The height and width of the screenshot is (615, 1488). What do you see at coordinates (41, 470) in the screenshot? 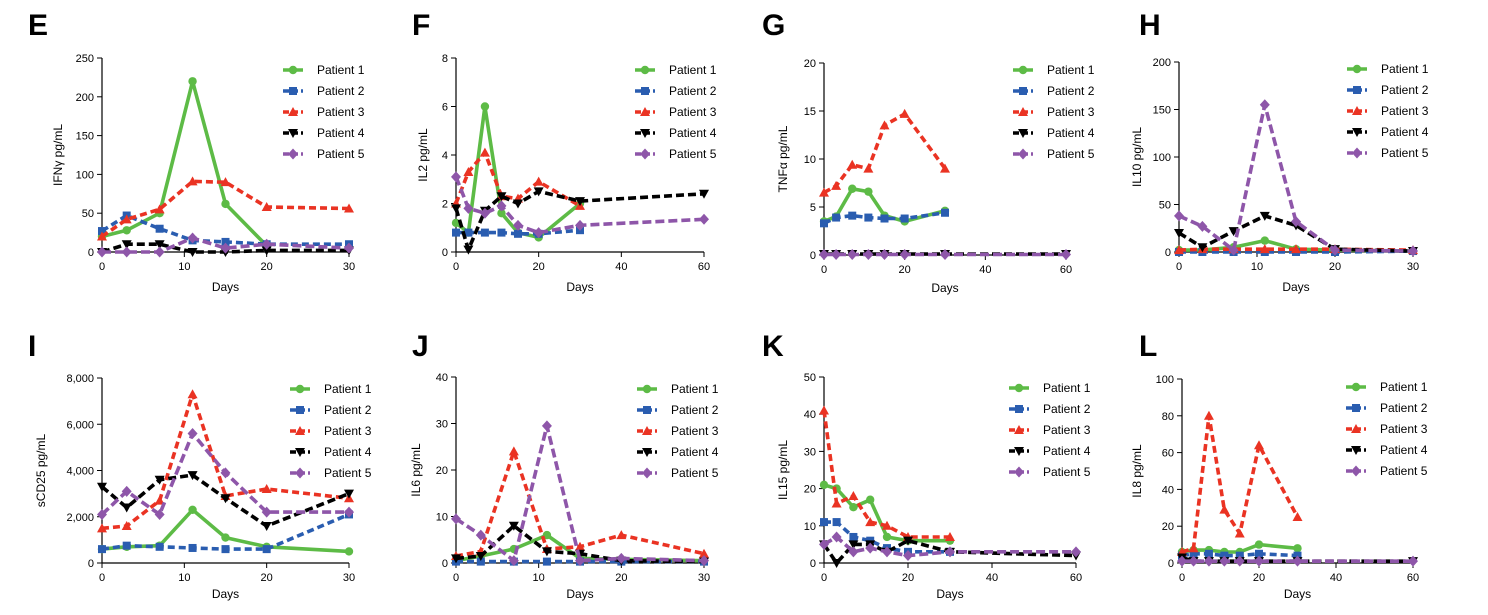
I see `y-axis-title-i: sCD25 pg/mL` at bounding box center [41, 470].